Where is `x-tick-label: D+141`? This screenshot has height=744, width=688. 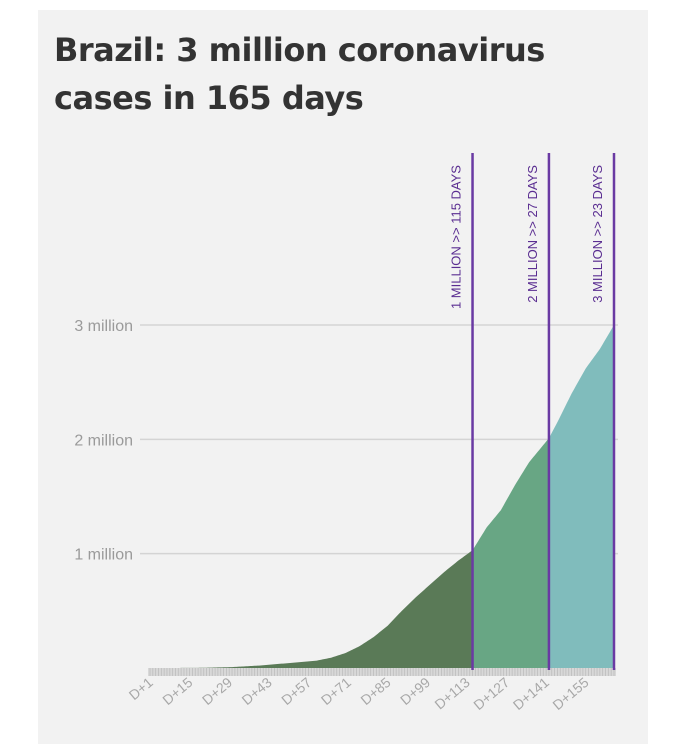
x-tick-label: D+141 is located at coordinates (531, 693).